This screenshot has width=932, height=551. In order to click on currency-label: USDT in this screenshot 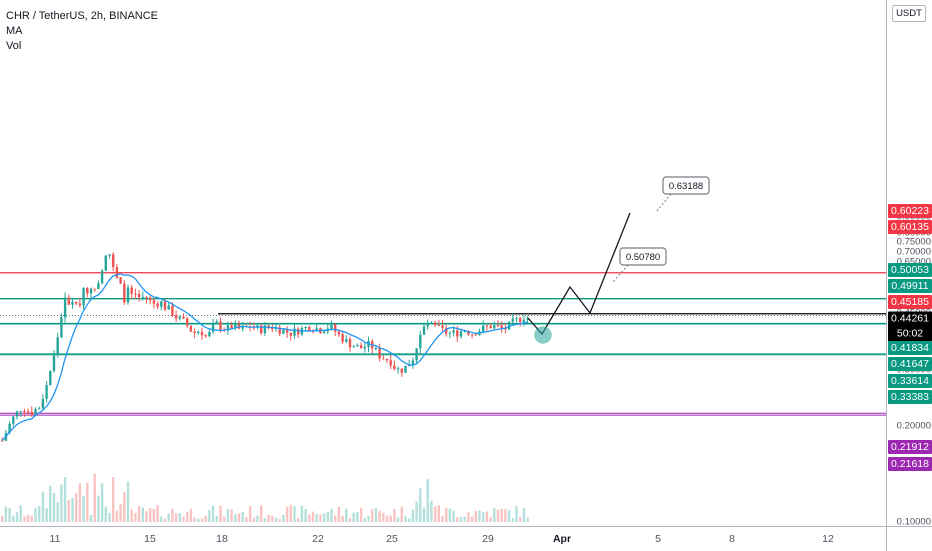, I will do `click(909, 13)`.